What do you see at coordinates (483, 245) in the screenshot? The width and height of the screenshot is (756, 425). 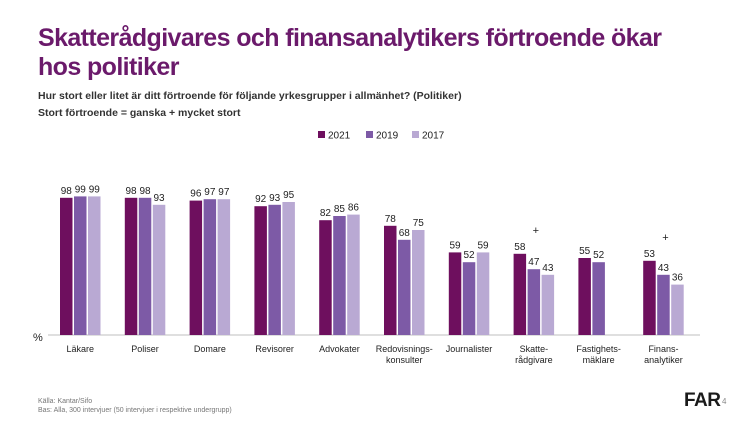 I see `data-label-2017-6: 59` at bounding box center [483, 245].